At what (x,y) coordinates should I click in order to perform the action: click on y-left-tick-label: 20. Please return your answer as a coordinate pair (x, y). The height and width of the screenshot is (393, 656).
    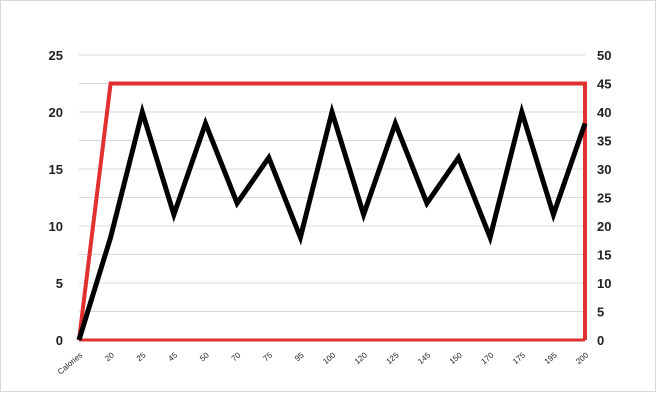
    Looking at the image, I should click on (56, 112).